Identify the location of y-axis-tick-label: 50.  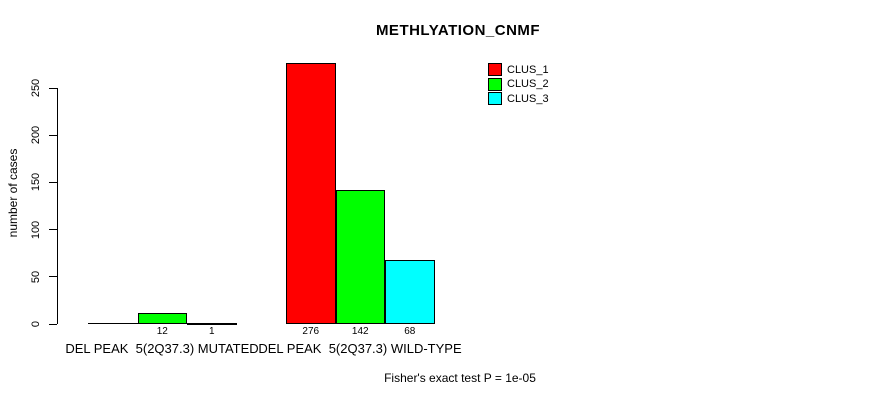
(36, 276).